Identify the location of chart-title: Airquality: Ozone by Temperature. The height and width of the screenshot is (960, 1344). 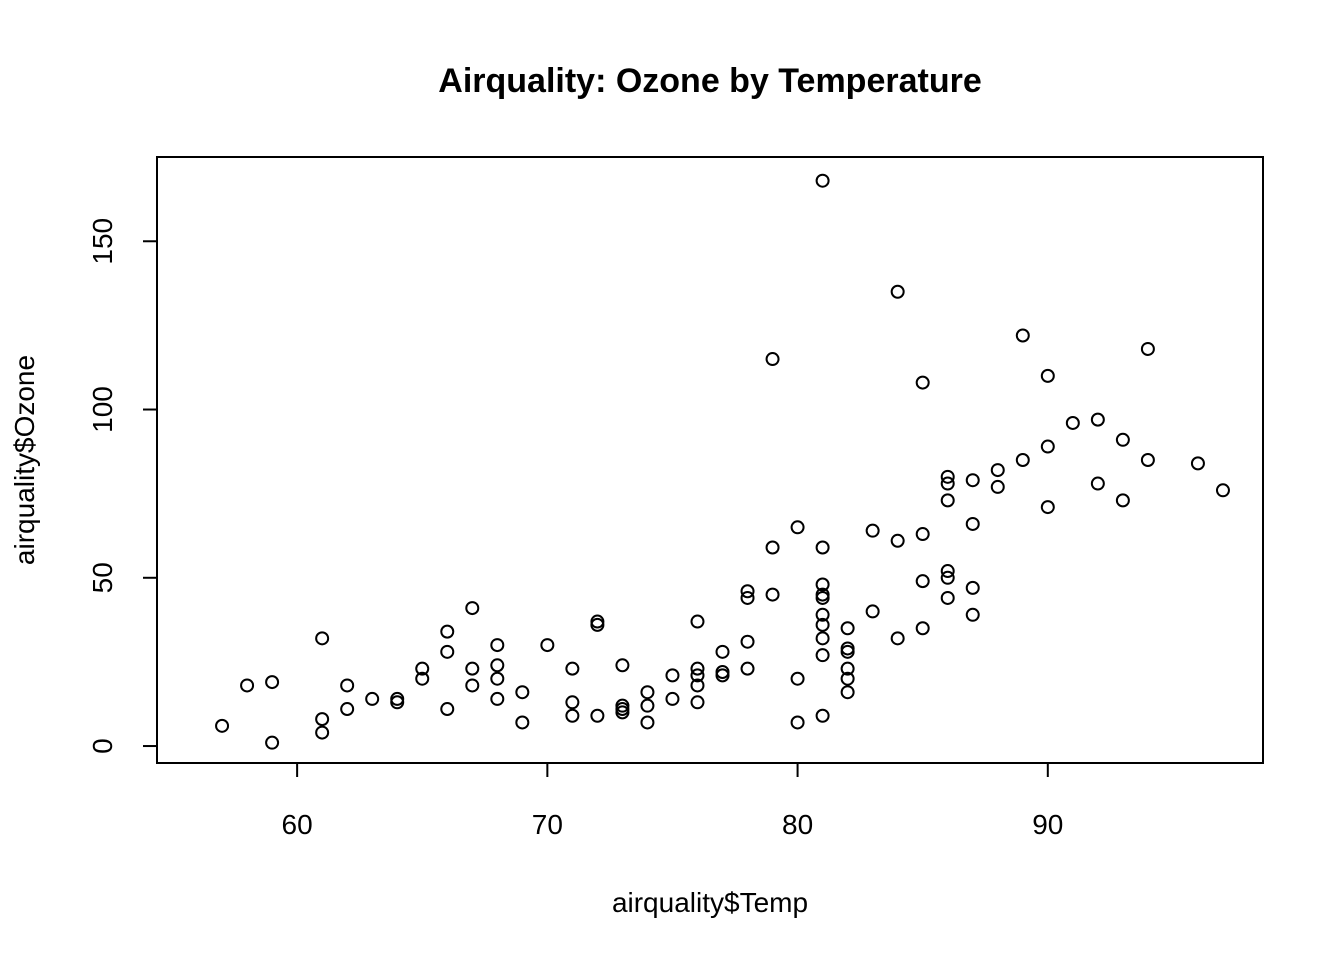
(709, 81).